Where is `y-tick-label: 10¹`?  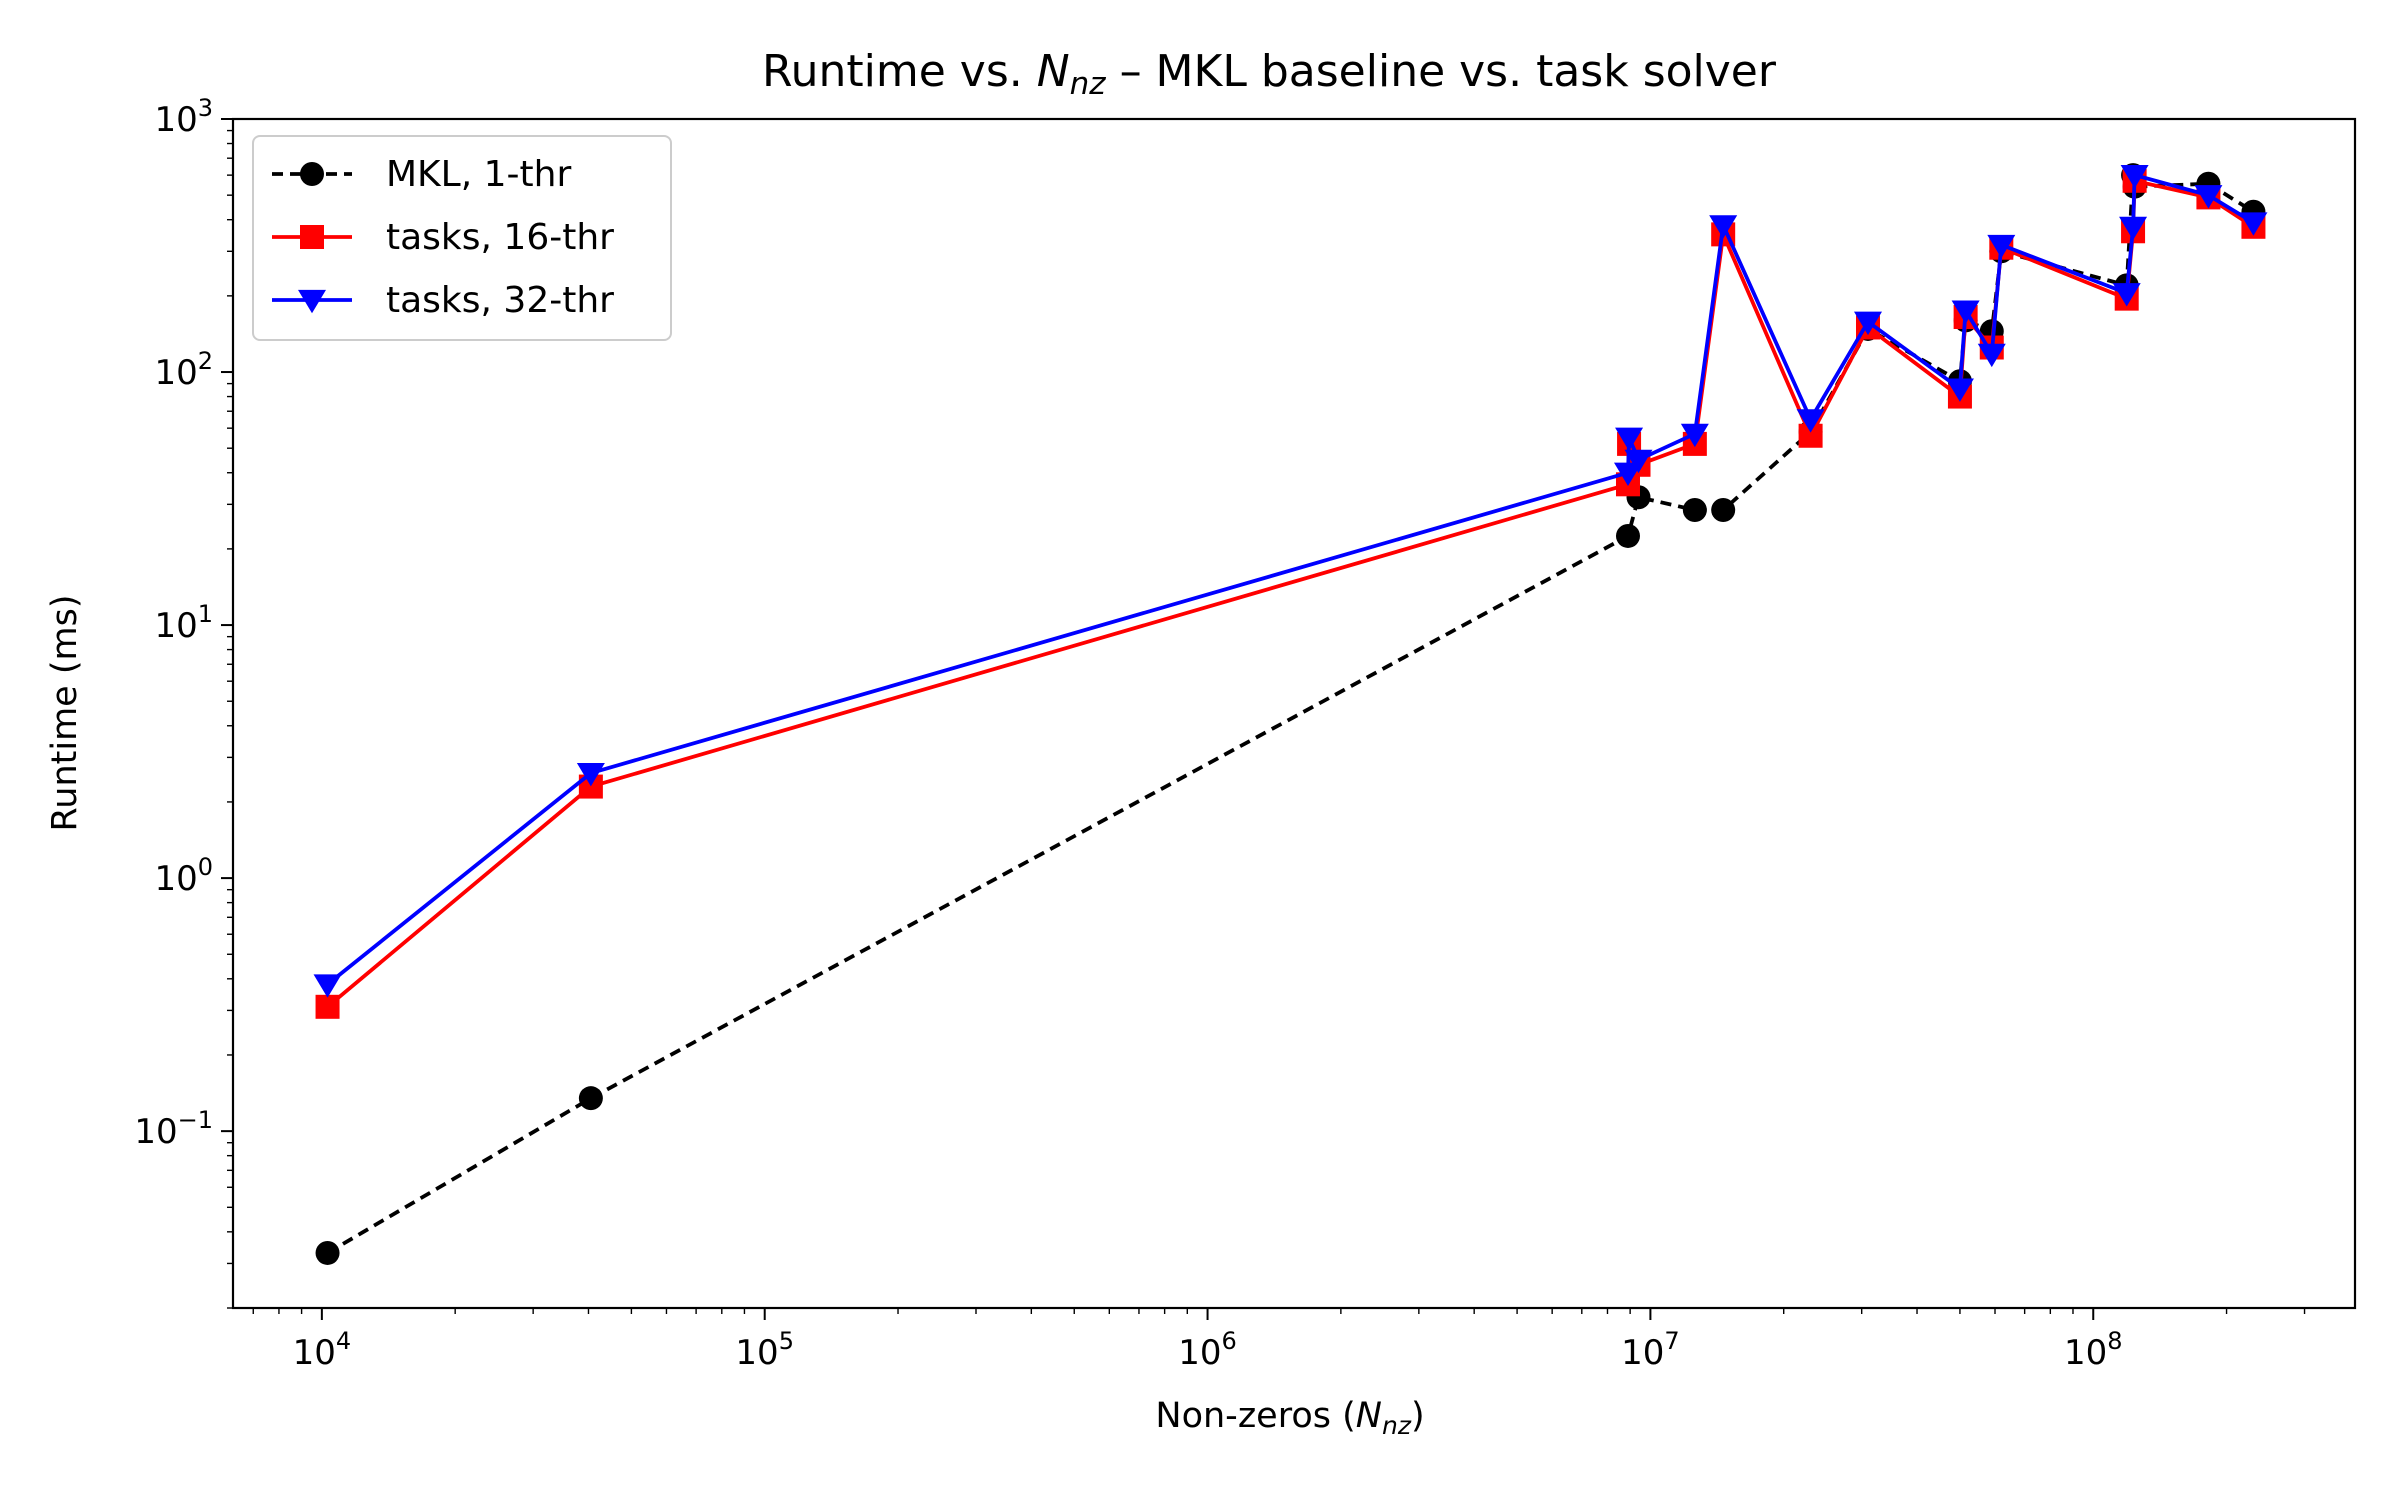 y-tick-label: 10¹ is located at coordinates (183, 623).